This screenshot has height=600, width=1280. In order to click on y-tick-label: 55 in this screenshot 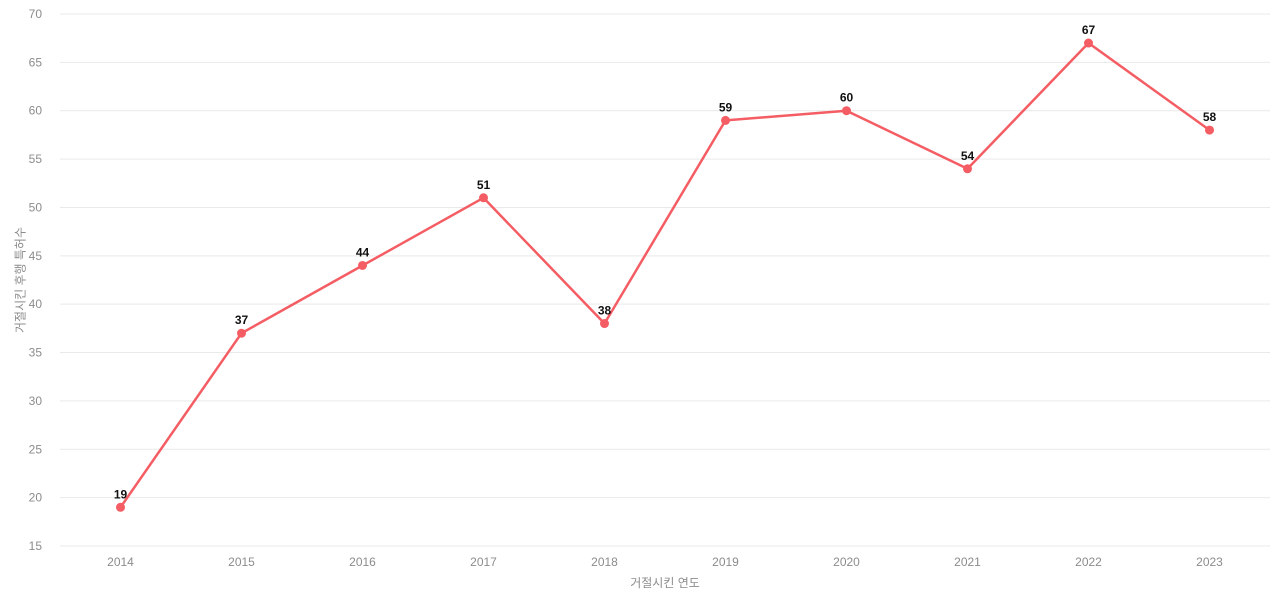, I will do `click(36, 159)`.